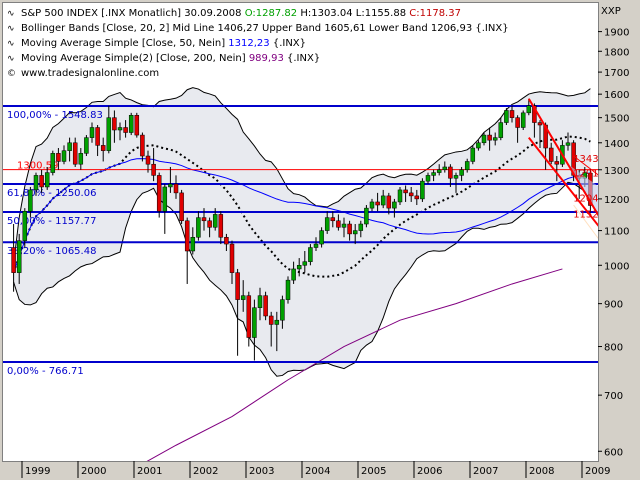 This screenshot has width=640, height=480. I want to click on legend-ma200-value: 989,93, so click(266, 58).